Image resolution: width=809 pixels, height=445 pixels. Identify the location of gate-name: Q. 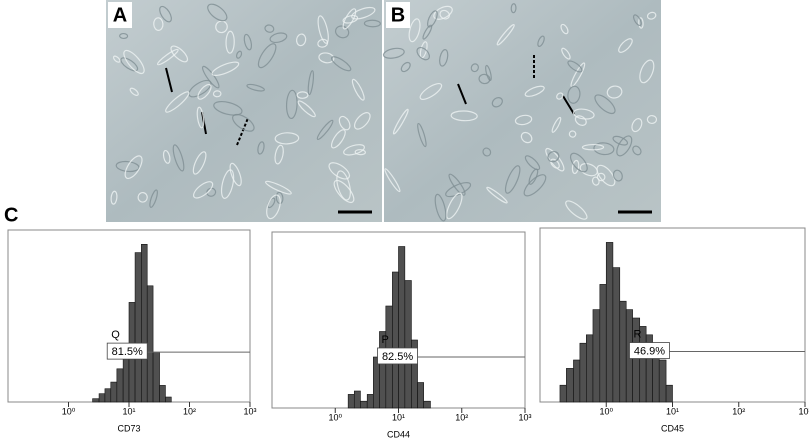
(115, 335).